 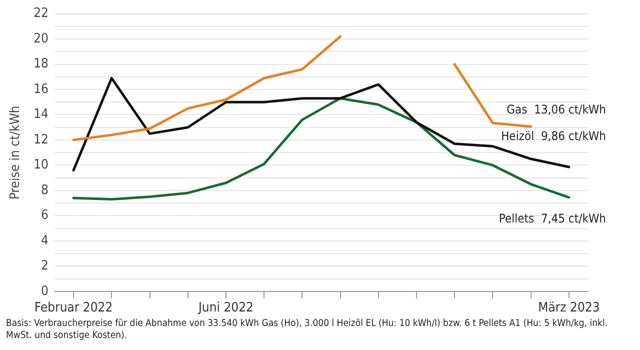 What do you see at coordinates (556, 109) in the screenshot?
I see `text: Gas 13,06 ct/kWh` at bounding box center [556, 109].